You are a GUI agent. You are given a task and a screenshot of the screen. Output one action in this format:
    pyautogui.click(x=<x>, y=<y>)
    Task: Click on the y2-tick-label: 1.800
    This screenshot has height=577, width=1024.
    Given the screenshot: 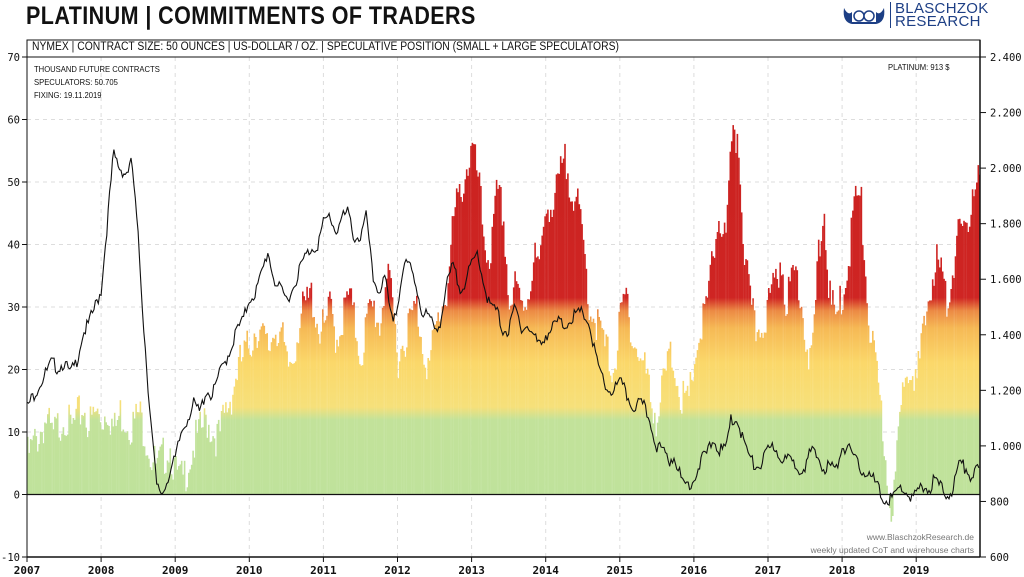 What is the action you would take?
    pyautogui.click(x=1006, y=225)
    